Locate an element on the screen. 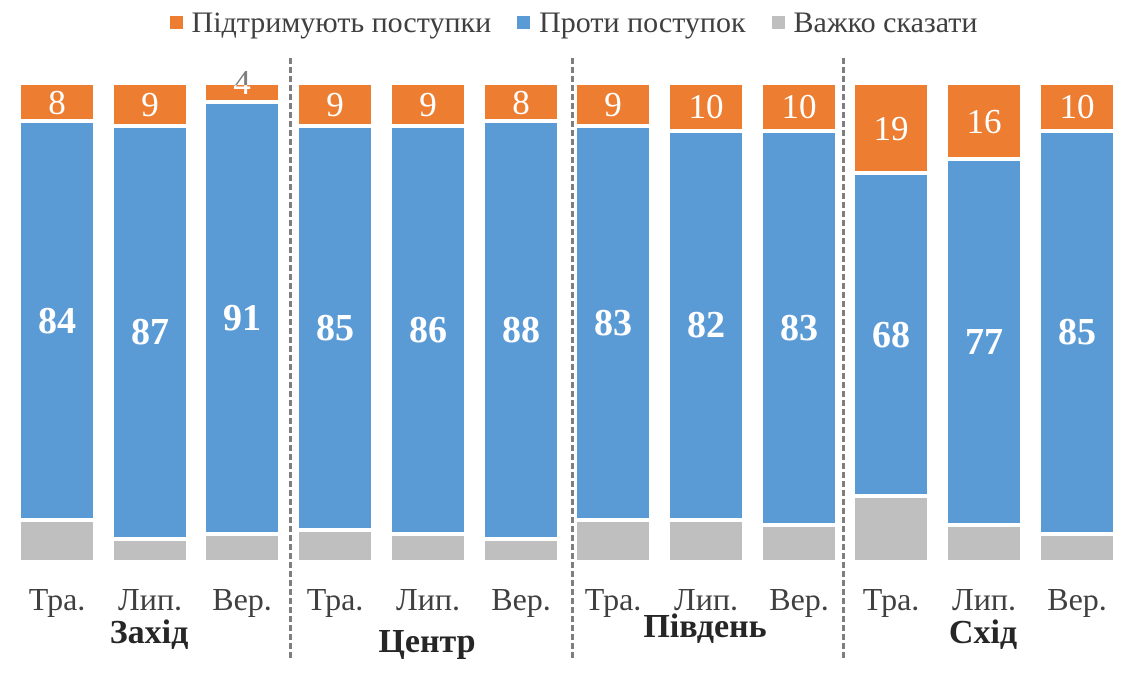 The height and width of the screenshot is (692, 1147). stacked-bar: 9 85 is located at coordinates (335, 322).